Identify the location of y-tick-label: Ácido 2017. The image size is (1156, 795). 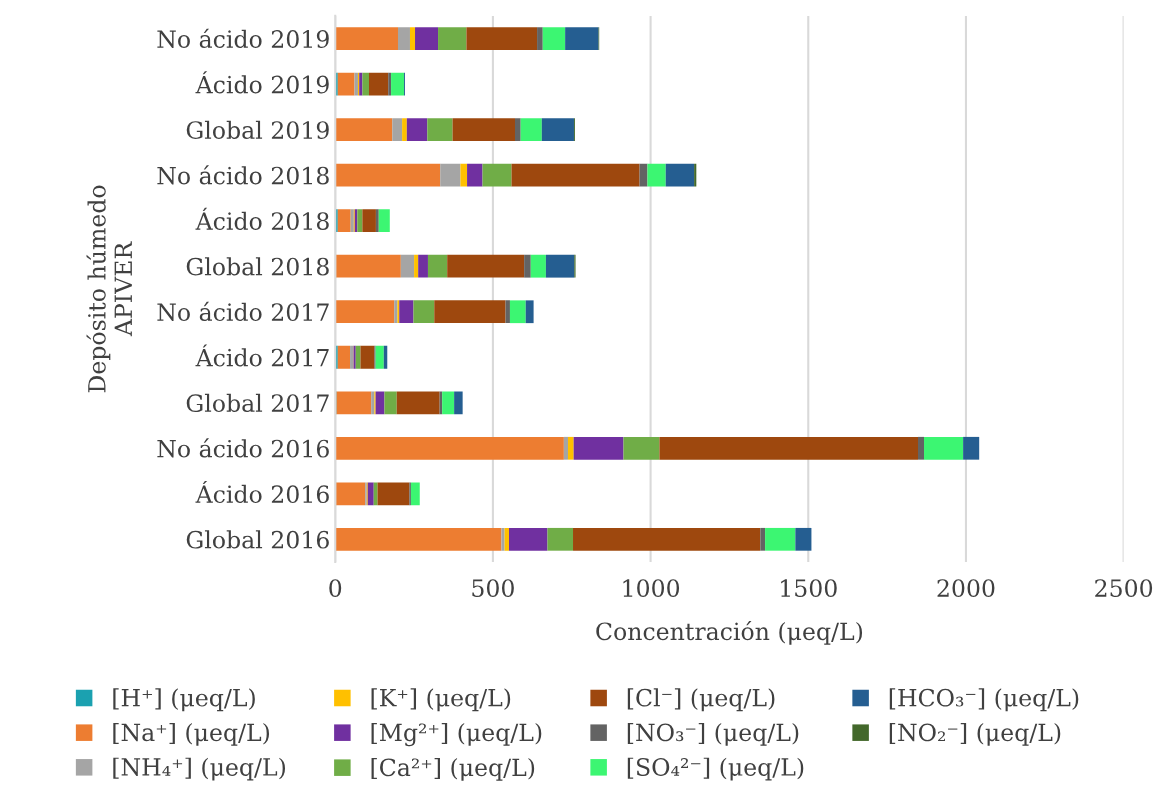
(262, 355).